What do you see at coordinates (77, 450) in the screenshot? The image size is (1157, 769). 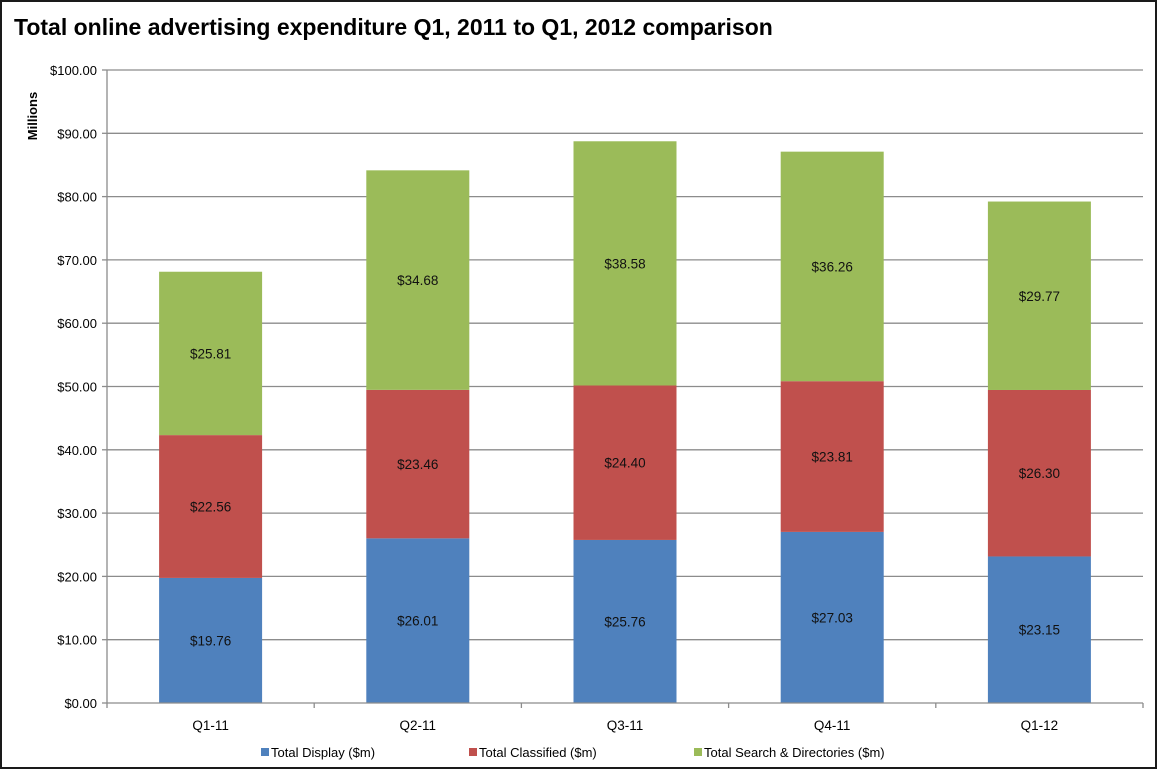 I see `y-tick-label: $40.00` at bounding box center [77, 450].